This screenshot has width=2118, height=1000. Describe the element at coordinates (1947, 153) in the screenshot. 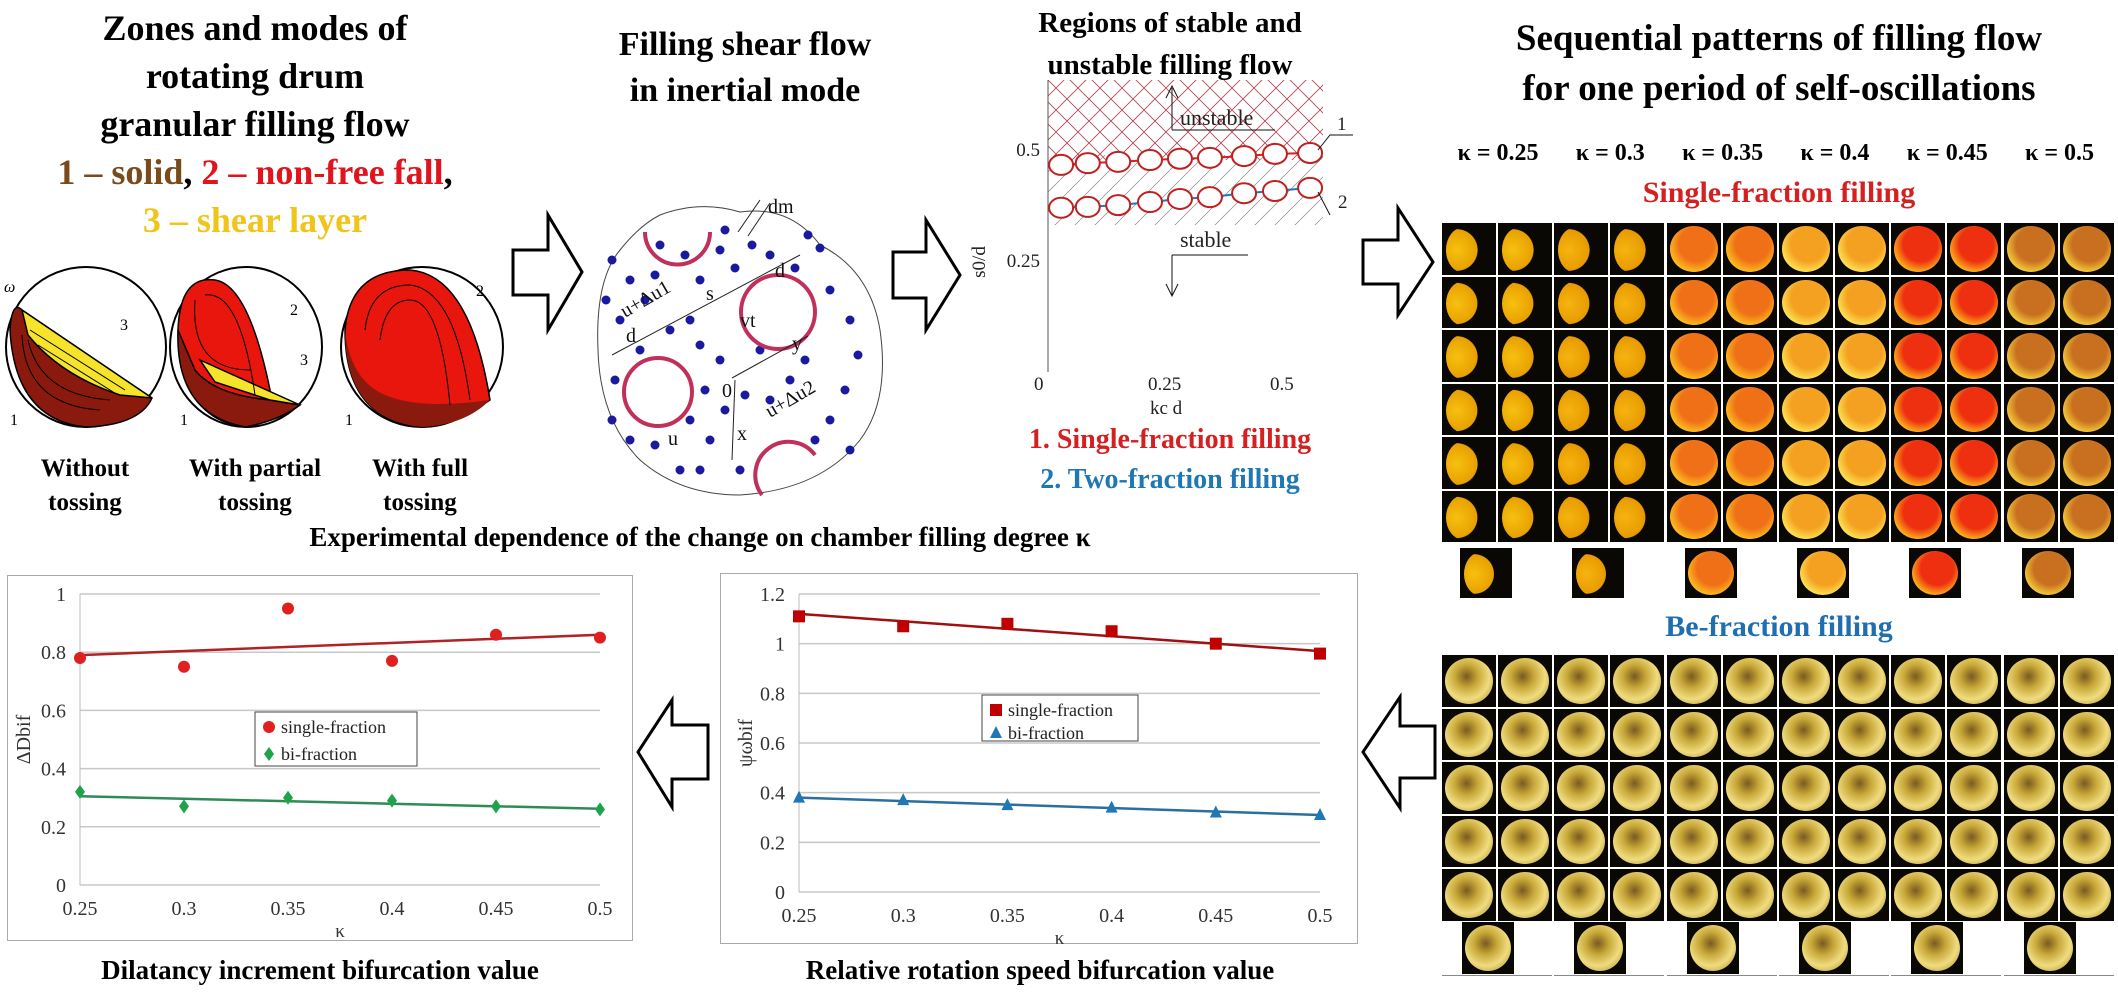

I see `kappa-label: κ = 0.45` at that location.